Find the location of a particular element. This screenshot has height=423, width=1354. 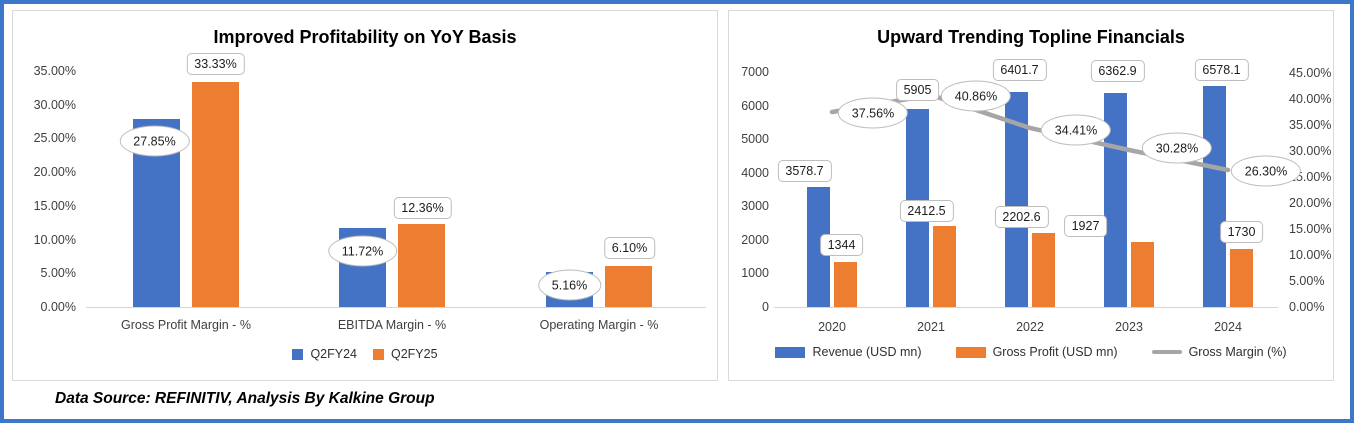

category-label-2023: 2023 is located at coordinates (1129, 327).